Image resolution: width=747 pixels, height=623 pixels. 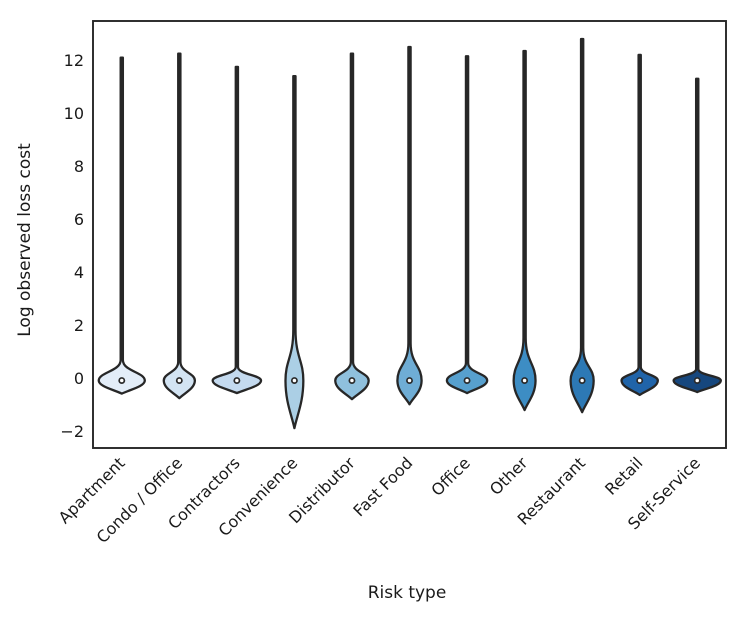 What do you see at coordinates (294, 252) in the screenshot?
I see `violin-convenience` at bounding box center [294, 252].